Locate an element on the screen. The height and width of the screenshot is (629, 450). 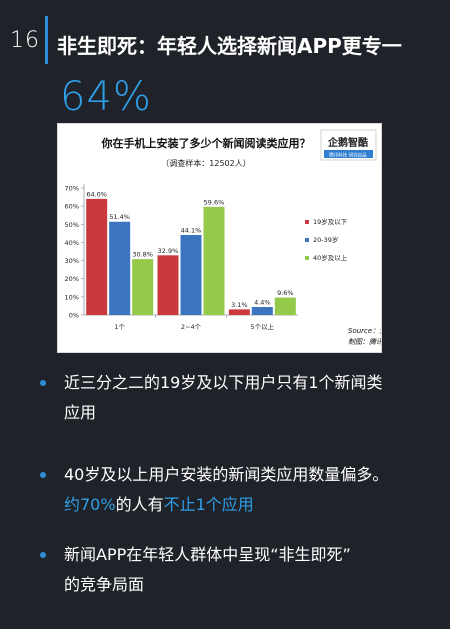
legend-label: 20-39岁 is located at coordinates (325, 239).